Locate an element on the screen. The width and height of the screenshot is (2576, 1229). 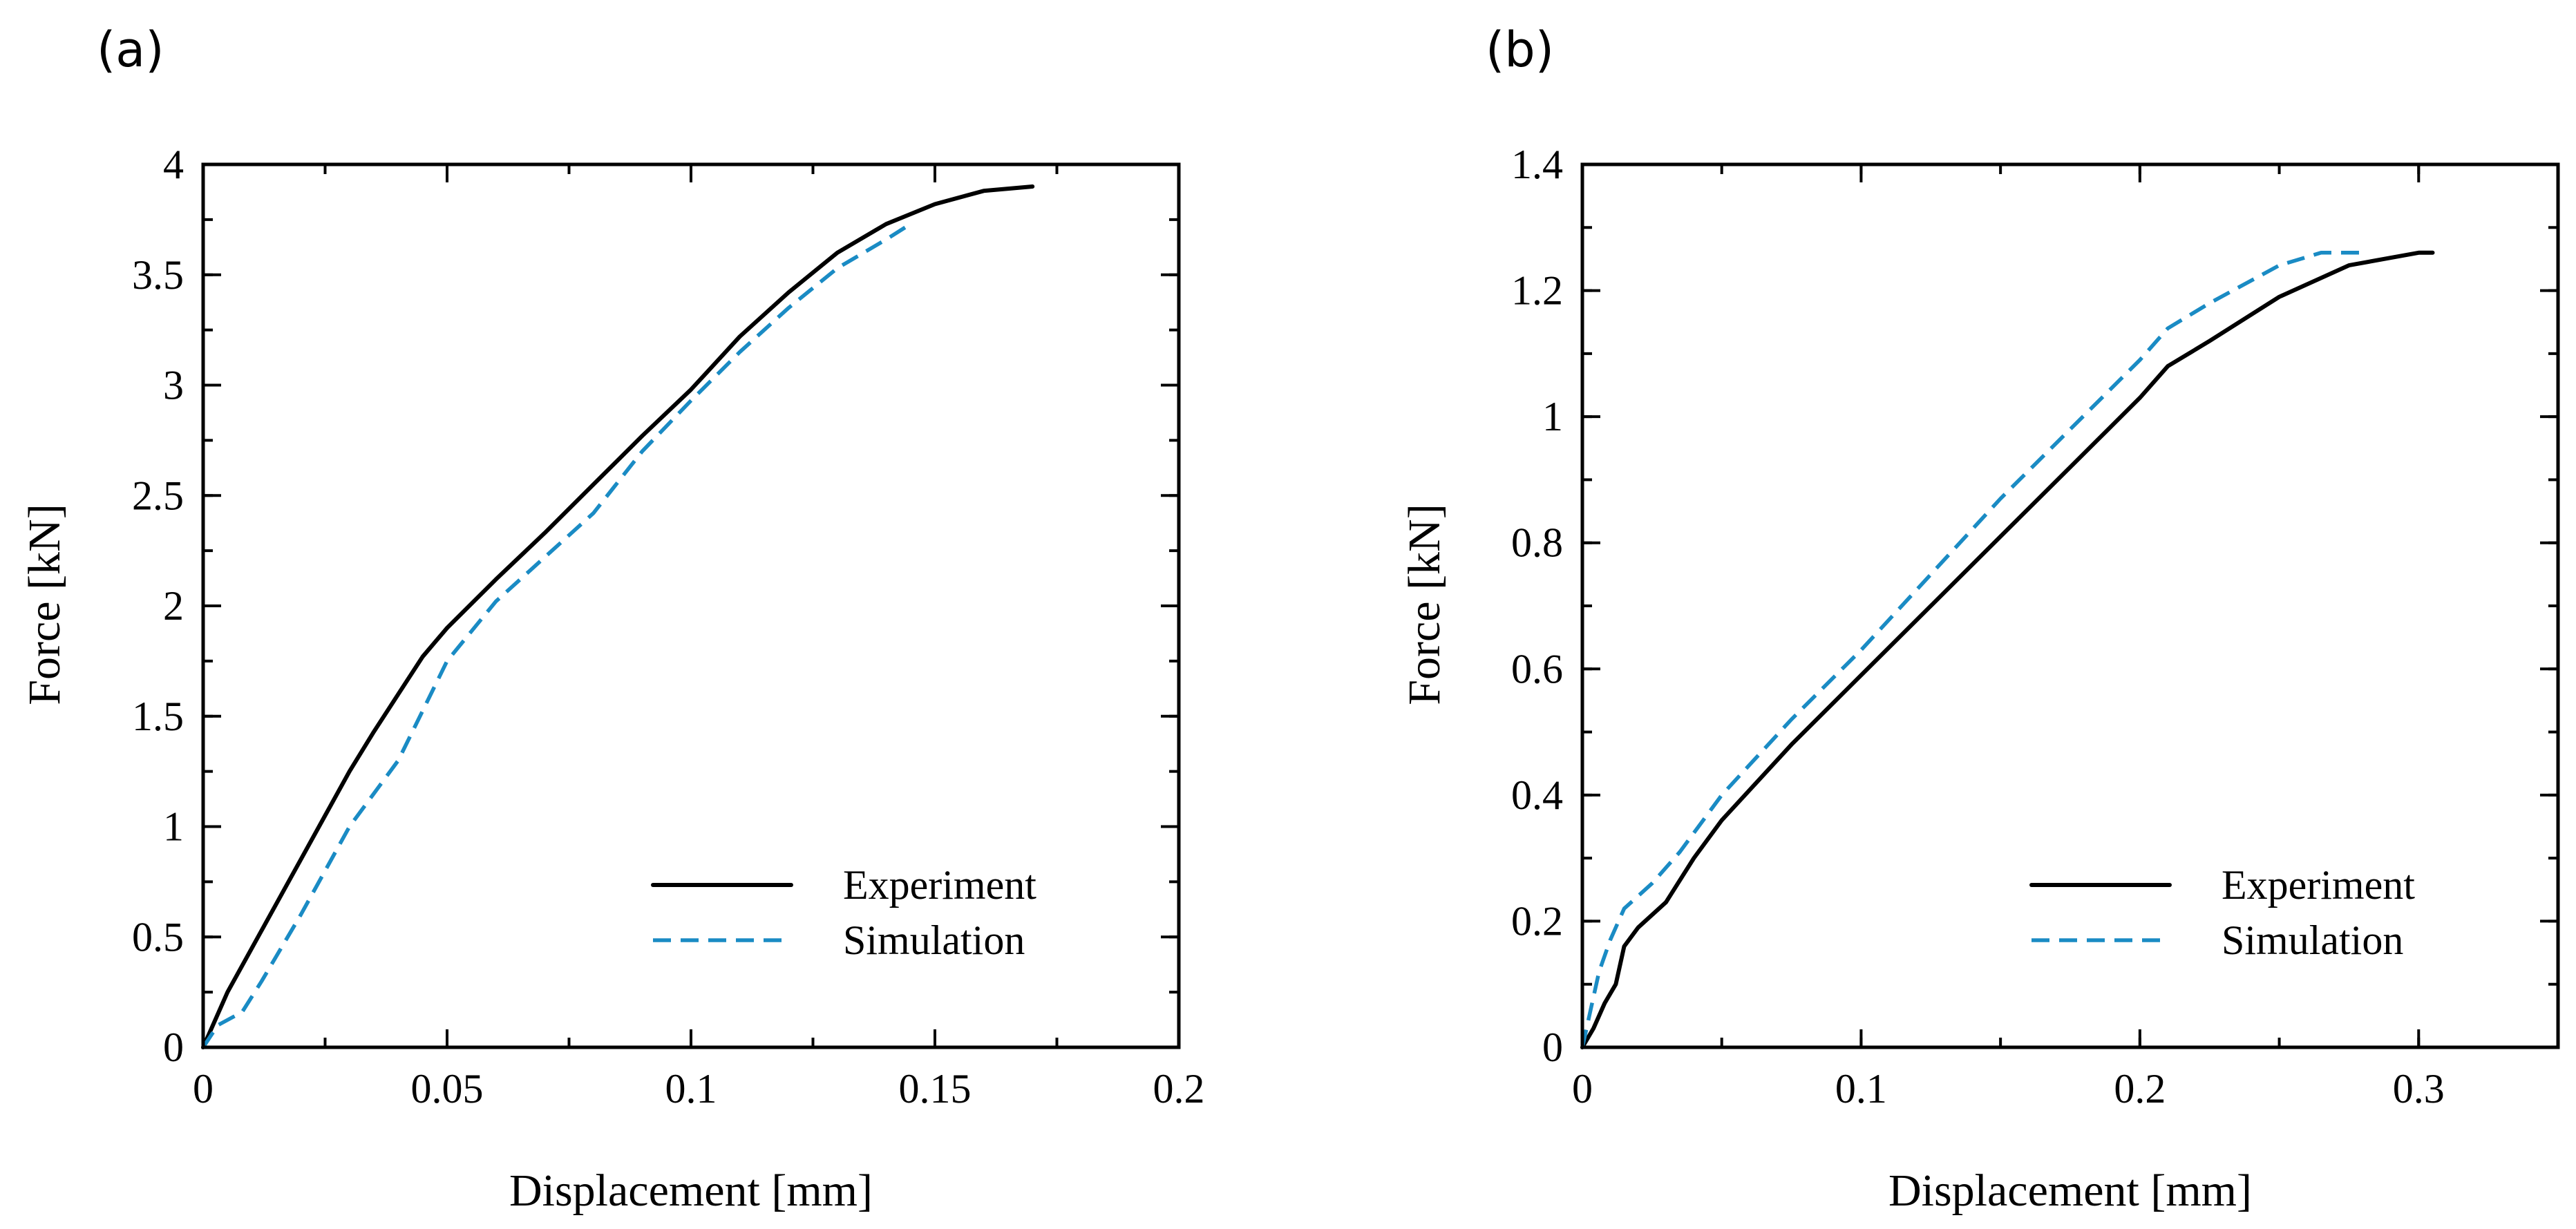
y-tick-label-a: 4 is located at coordinates (173, 164).